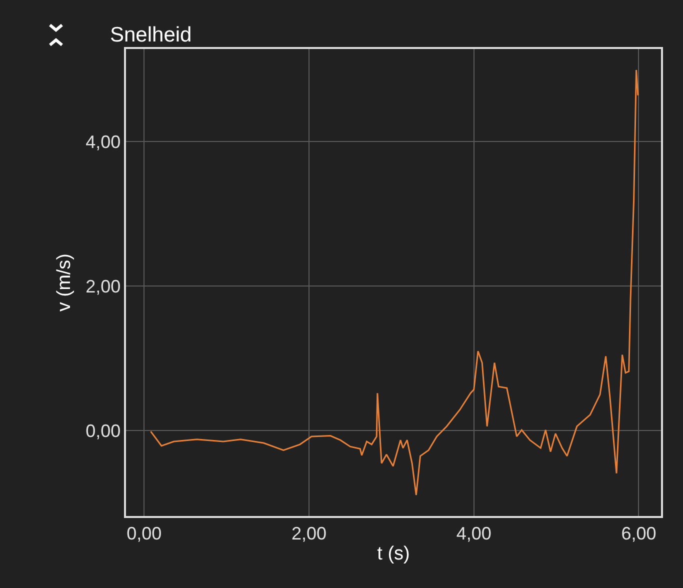  Describe the element at coordinates (474, 533) in the screenshot. I see `x-tick-label: 4,00` at that location.